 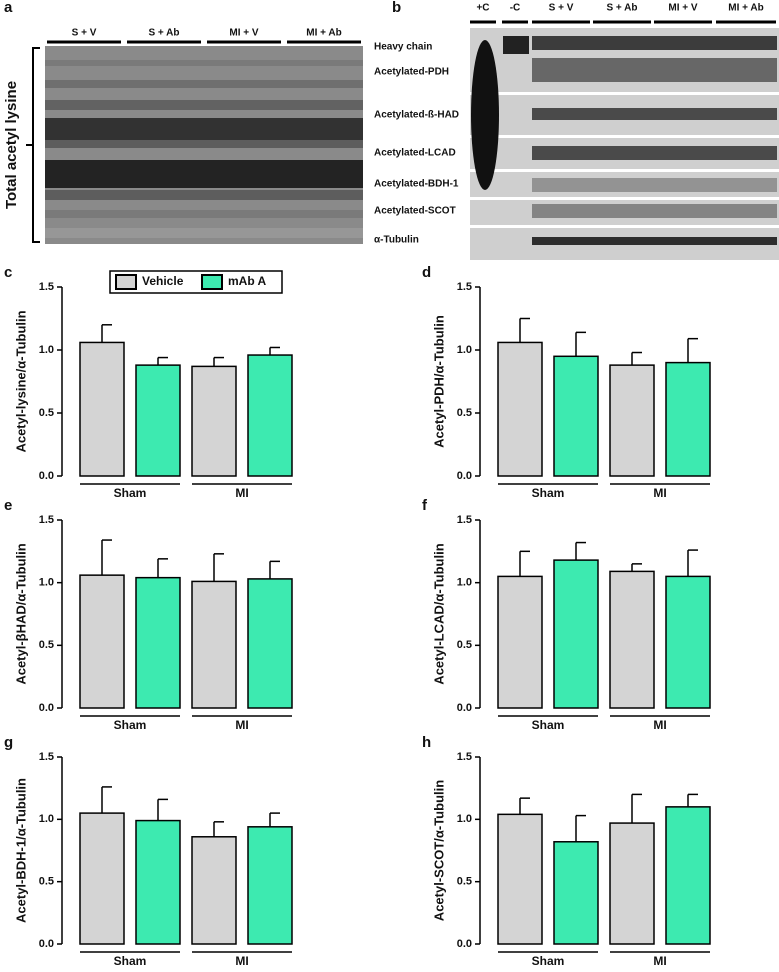 What do you see at coordinates (411, 72) in the screenshot?
I see `row-label: Acetylated-PDH` at bounding box center [411, 72].